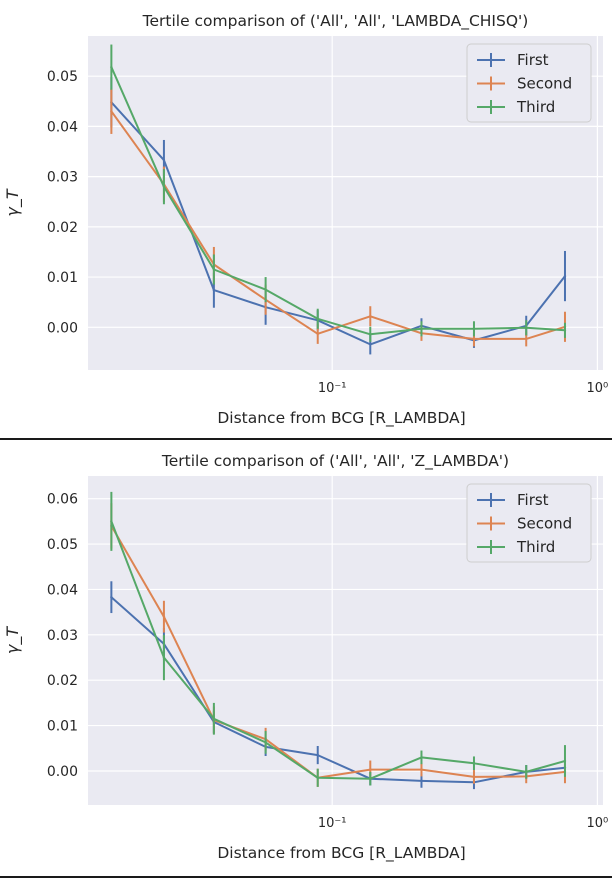  Describe the element at coordinates (62, 500) in the screenshot. I see `y-tick-label: 0.06` at that location.